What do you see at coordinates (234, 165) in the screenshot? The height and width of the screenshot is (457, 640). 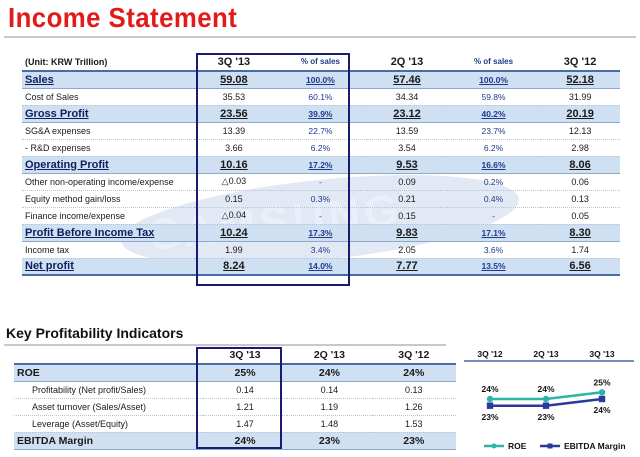 I see `value-3q13: 10.16` at bounding box center [234, 165].